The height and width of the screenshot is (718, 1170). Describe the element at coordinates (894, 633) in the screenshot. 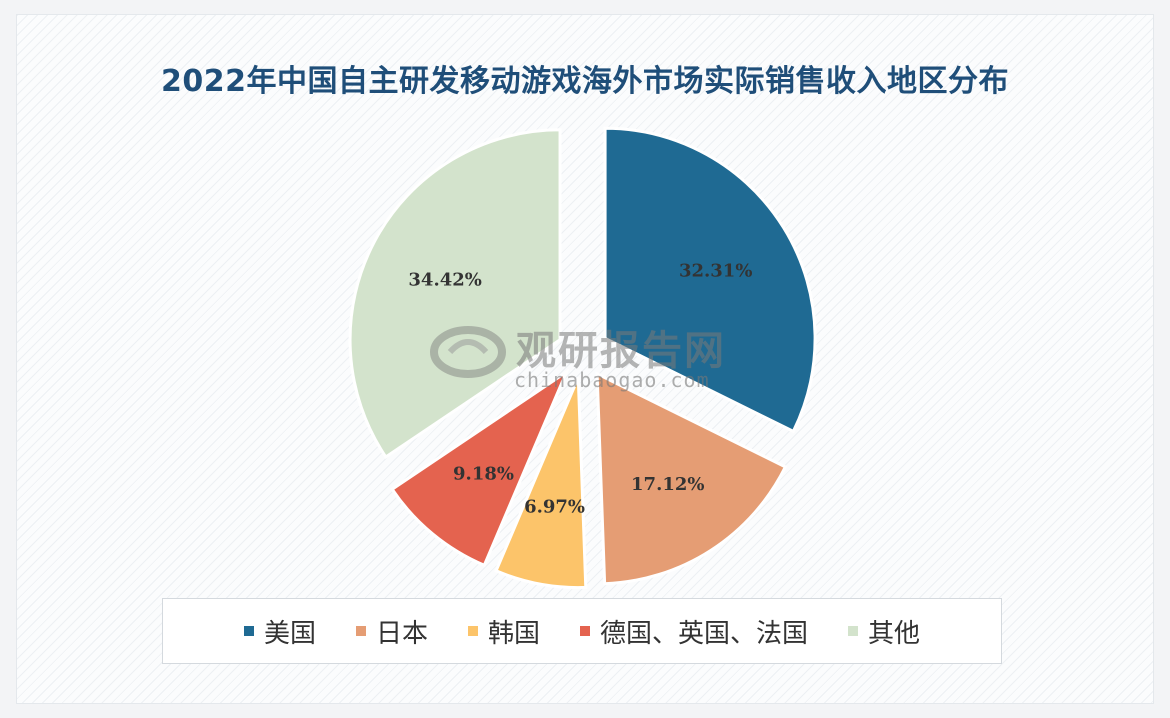

I see `legend-label-4: 其他` at that location.